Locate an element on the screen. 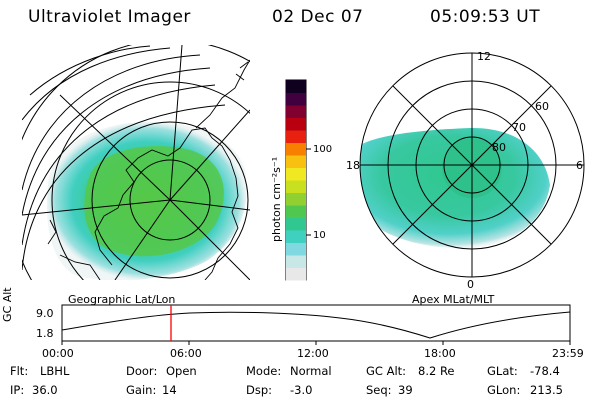 The image size is (600, 400). colorbar-unit-label: photon cm⁻²s⁻¹ is located at coordinates (276, 199).